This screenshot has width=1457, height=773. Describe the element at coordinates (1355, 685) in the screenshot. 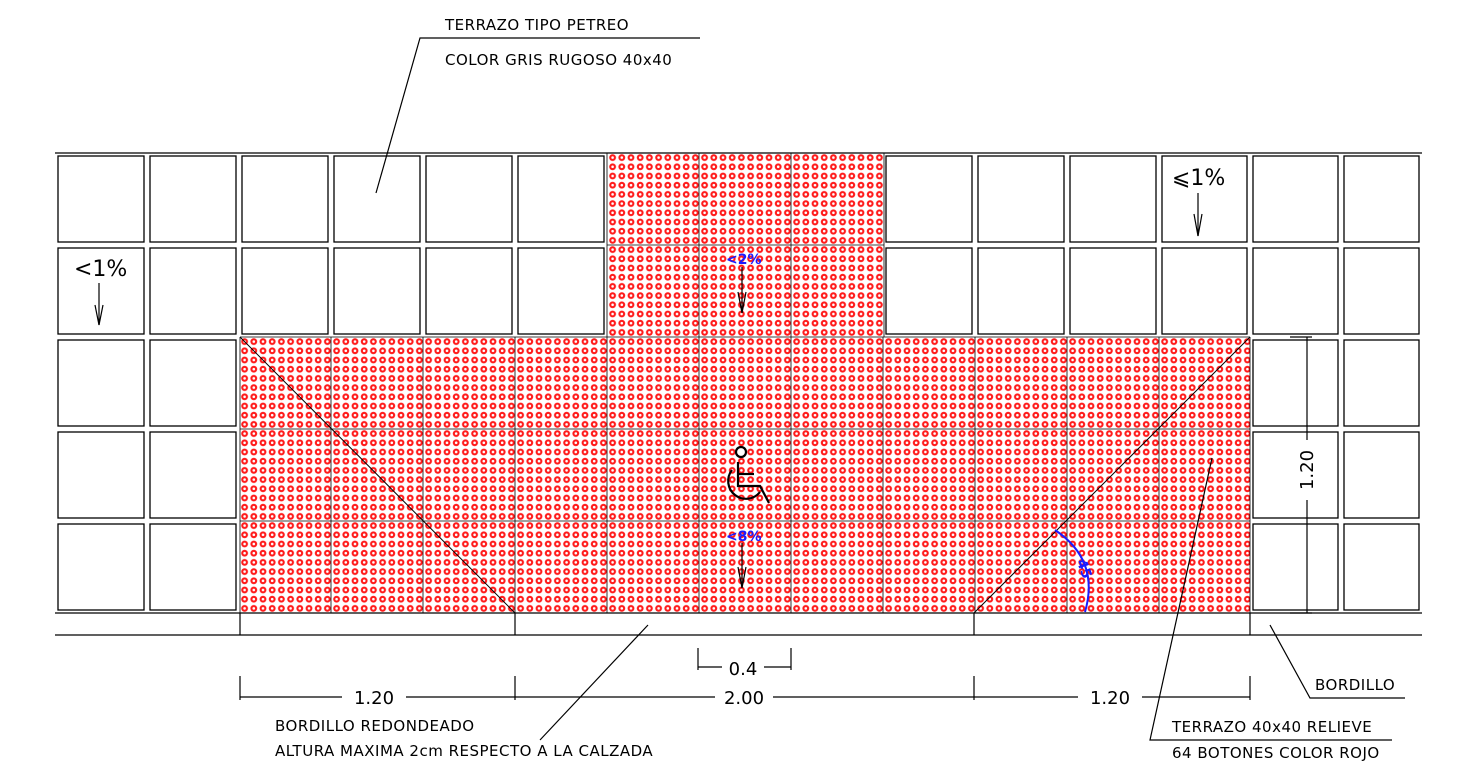

I see `bordillo-label: BORDILLO` at that location.